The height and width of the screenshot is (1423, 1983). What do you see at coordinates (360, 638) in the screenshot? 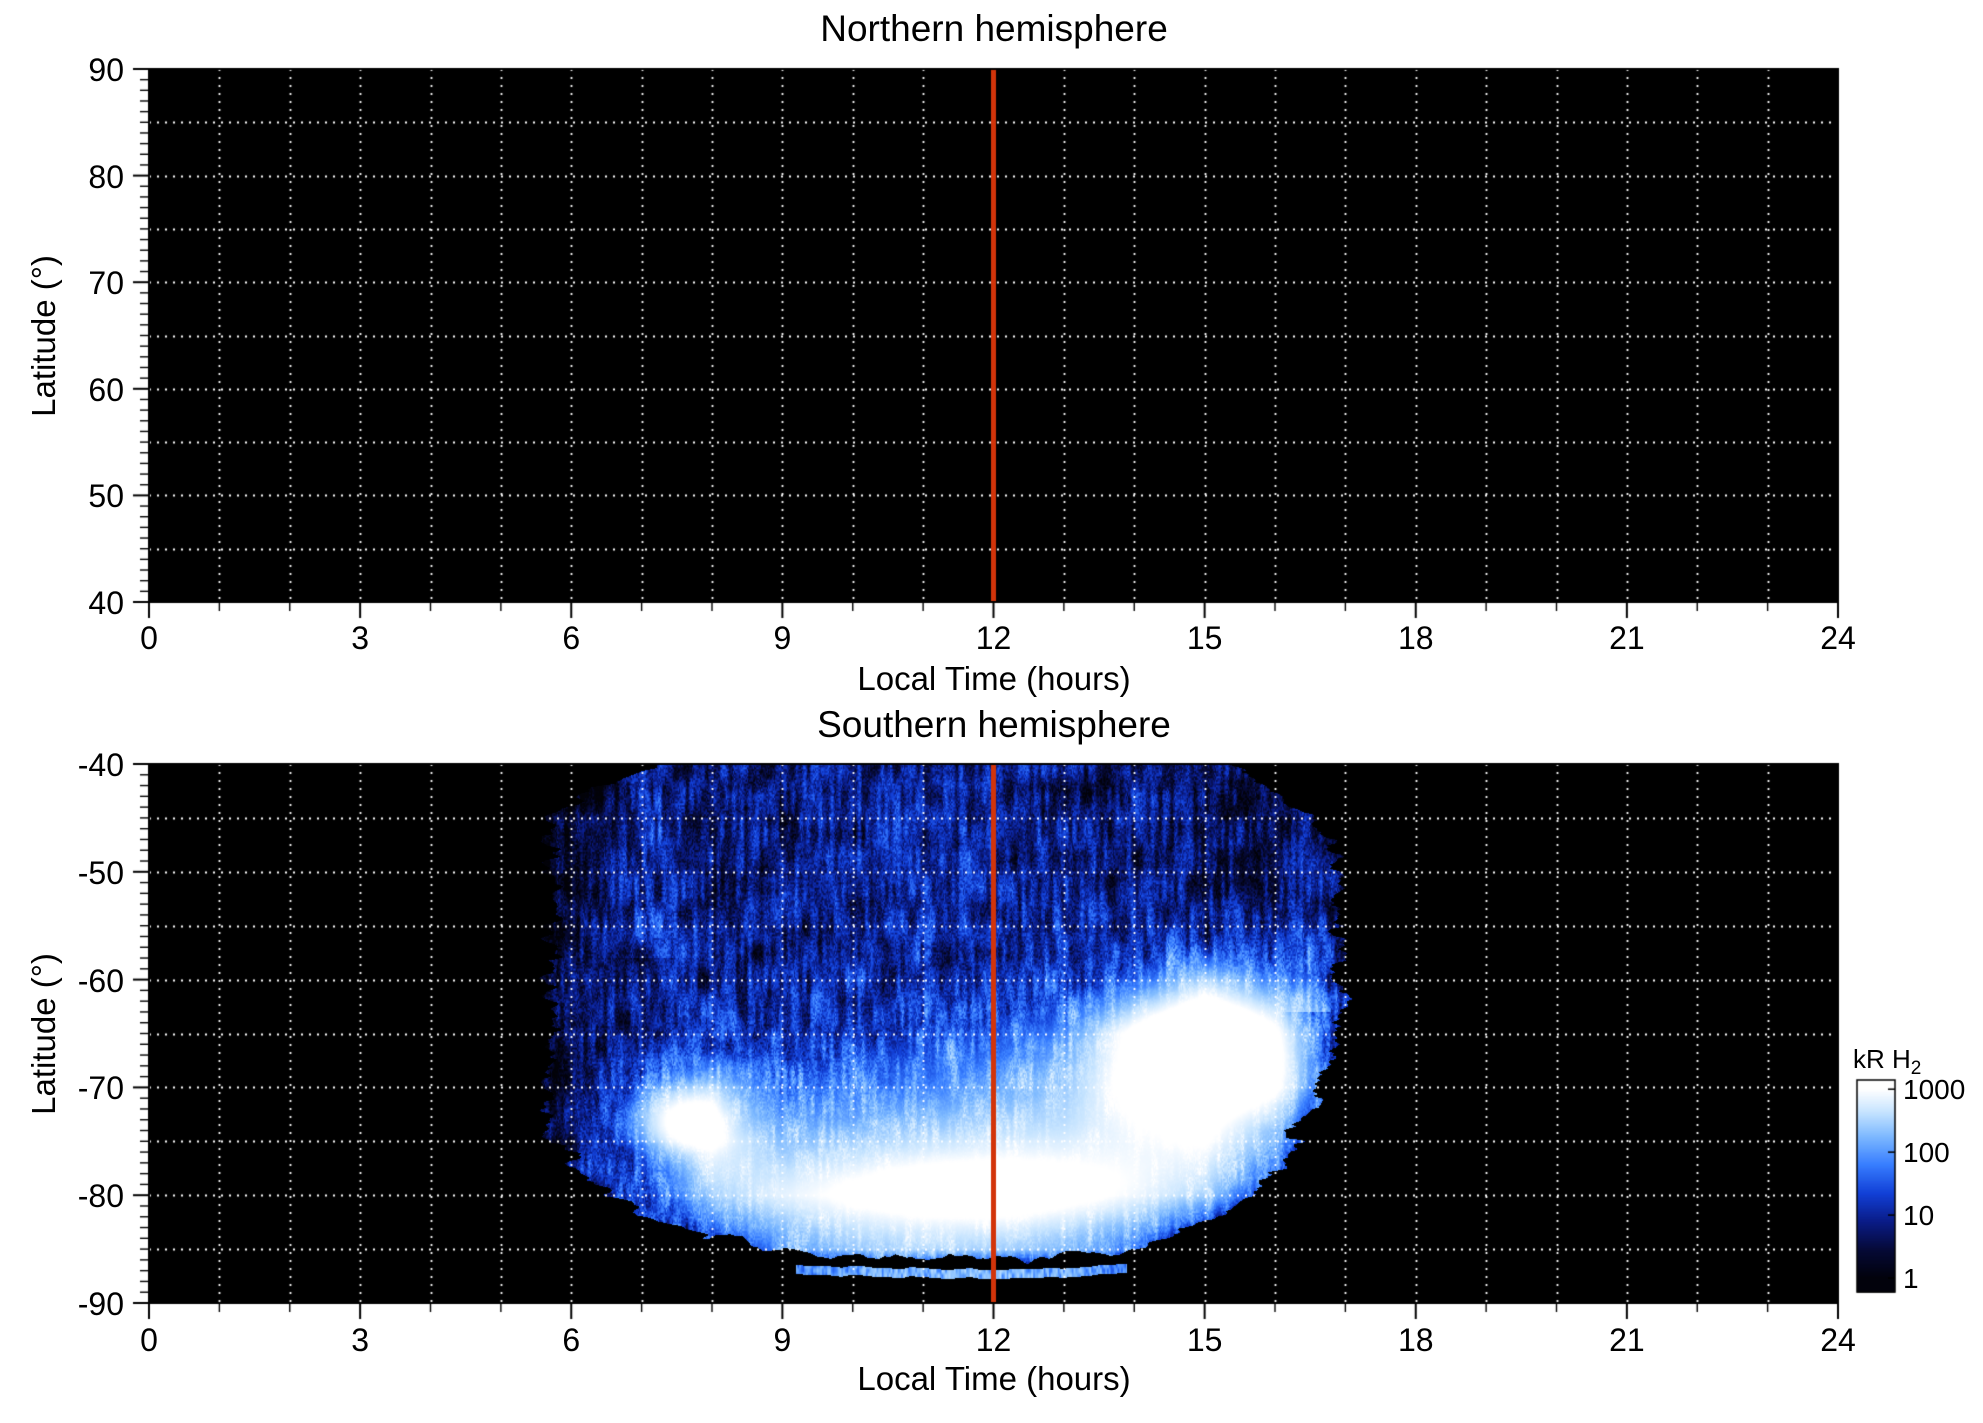
I see `north-x-tick-label: 3` at bounding box center [360, 638].